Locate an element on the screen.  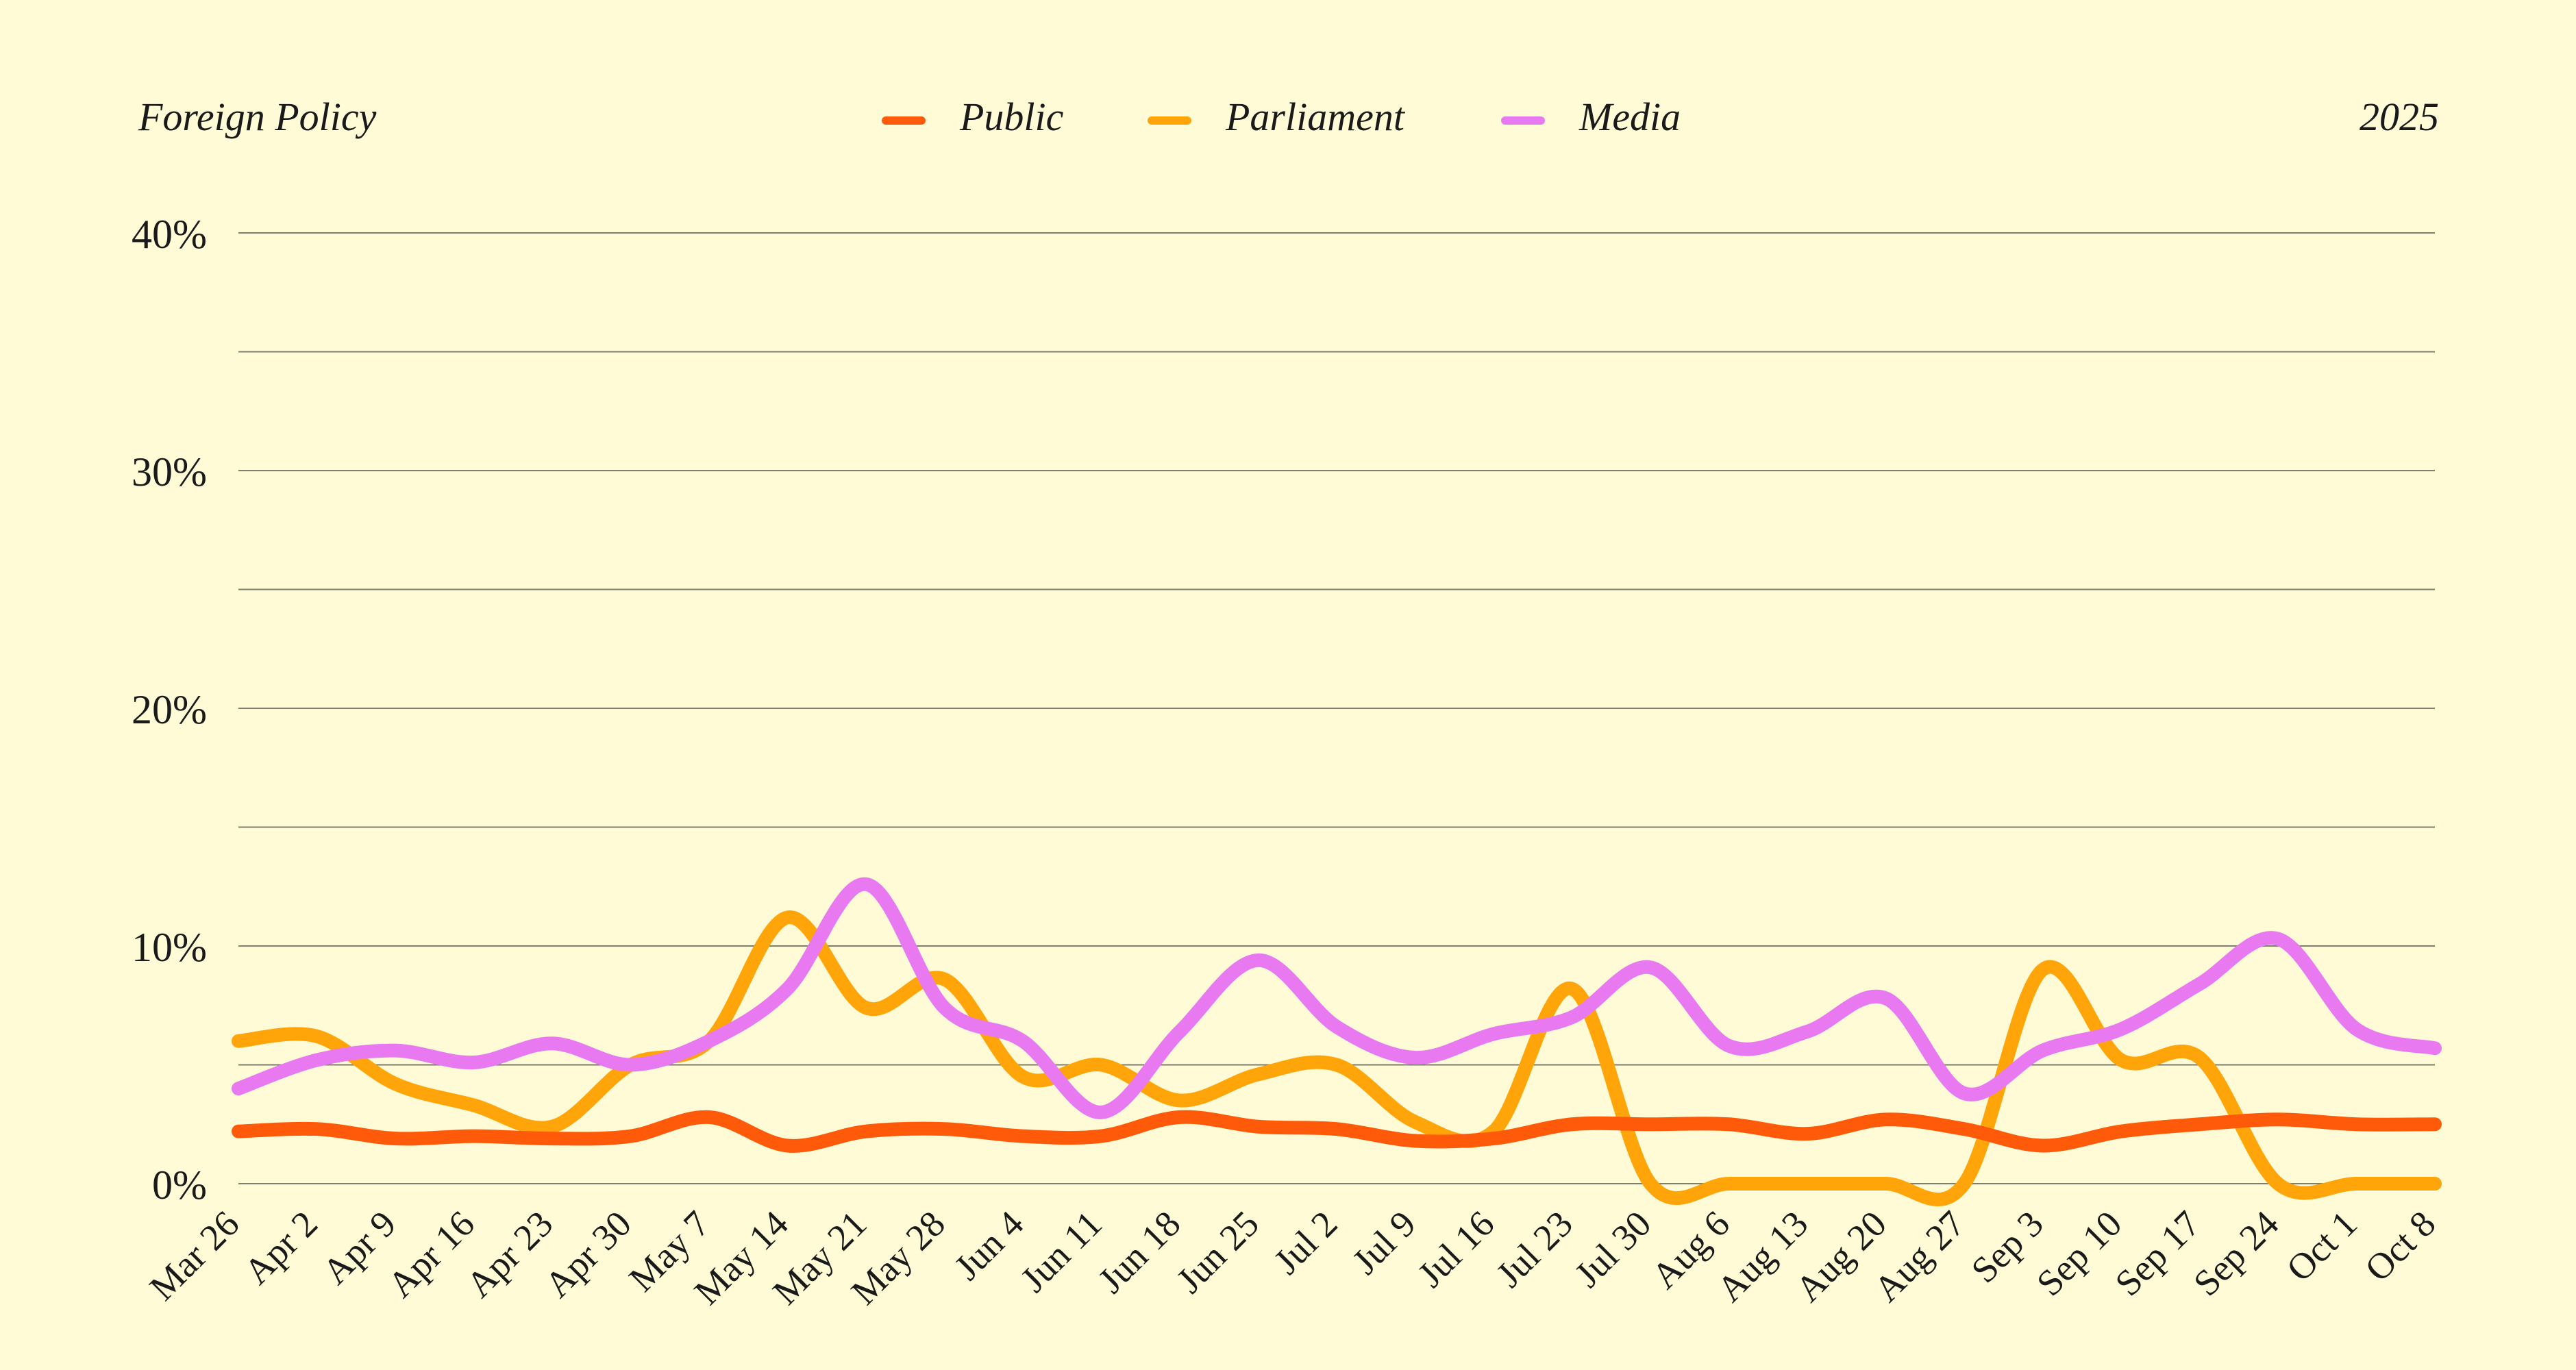
legend-item-parliament: Parliament is located at coordinates (1277, 117).